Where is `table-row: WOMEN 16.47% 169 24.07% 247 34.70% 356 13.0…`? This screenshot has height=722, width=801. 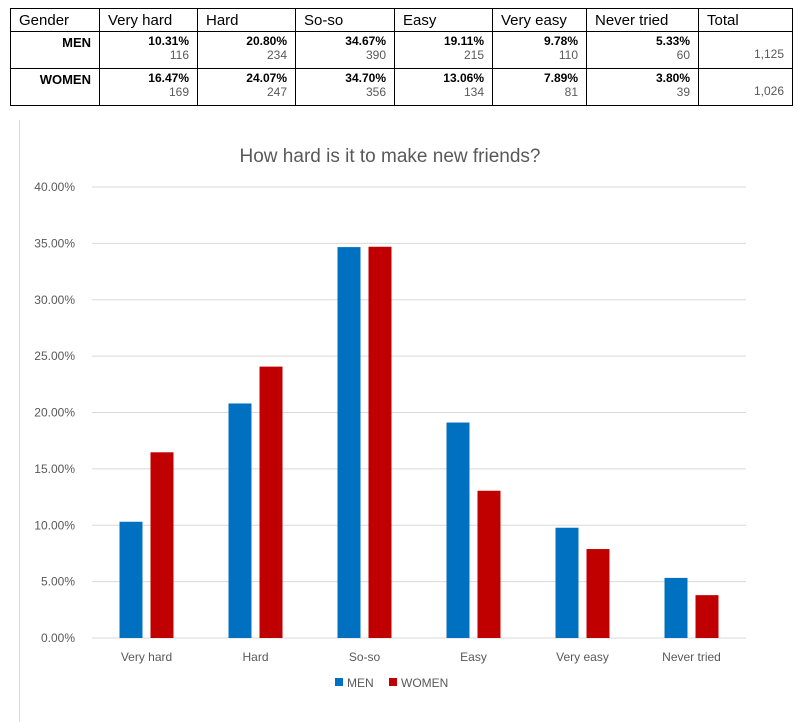
table-row: WOMEN 16.47% 169 24.07% 247 34.70% 356 13.0… is located at coordinates (401, 87).